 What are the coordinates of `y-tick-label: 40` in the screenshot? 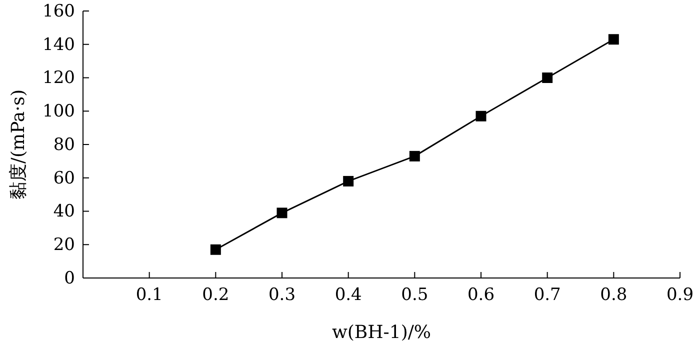 It's located at (64, 212).